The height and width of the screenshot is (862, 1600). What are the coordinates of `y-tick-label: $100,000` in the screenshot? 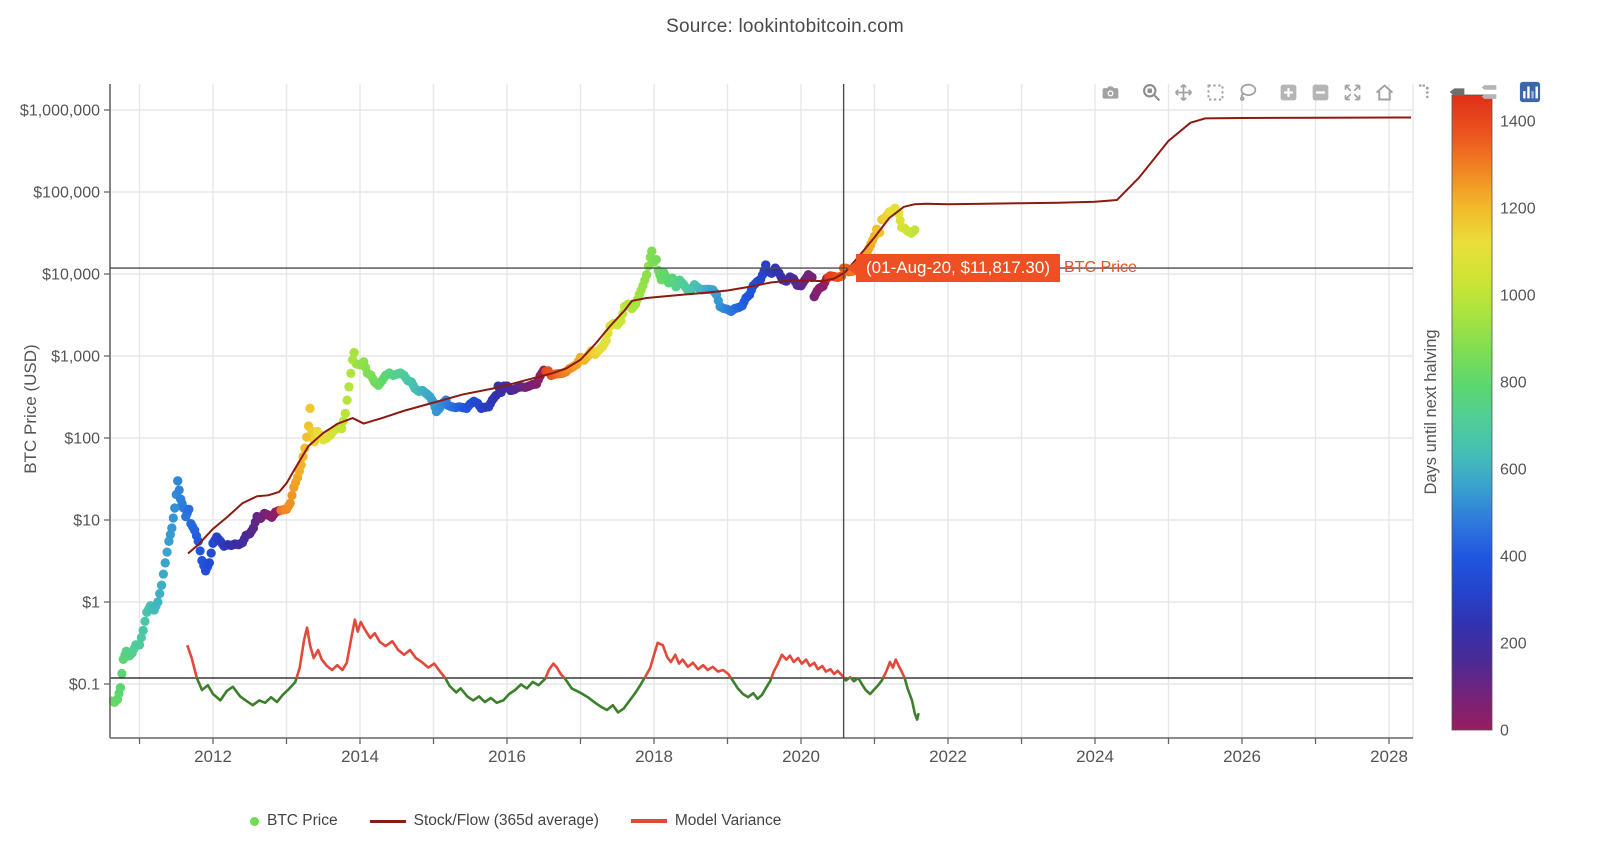 It's located at (66, 193).